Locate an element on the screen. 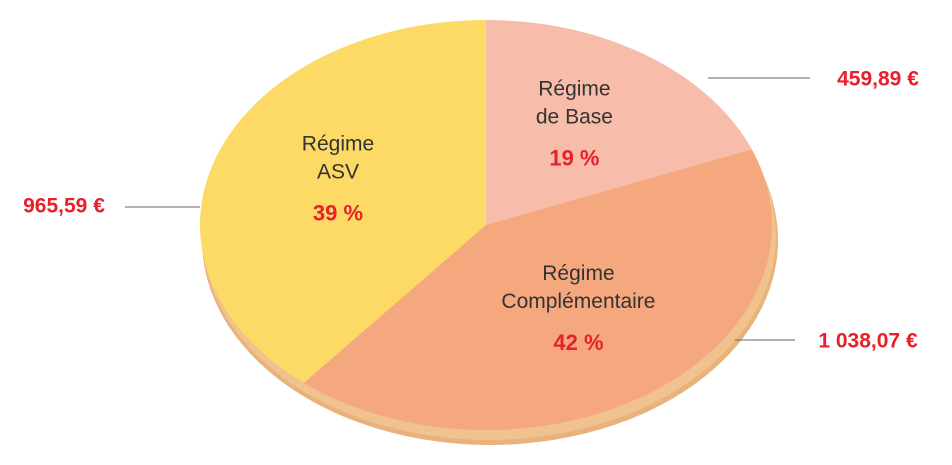 The height and width of the screenshot is (465, 952). slice-label: Complémentaire is located at coordinates (578, 301).